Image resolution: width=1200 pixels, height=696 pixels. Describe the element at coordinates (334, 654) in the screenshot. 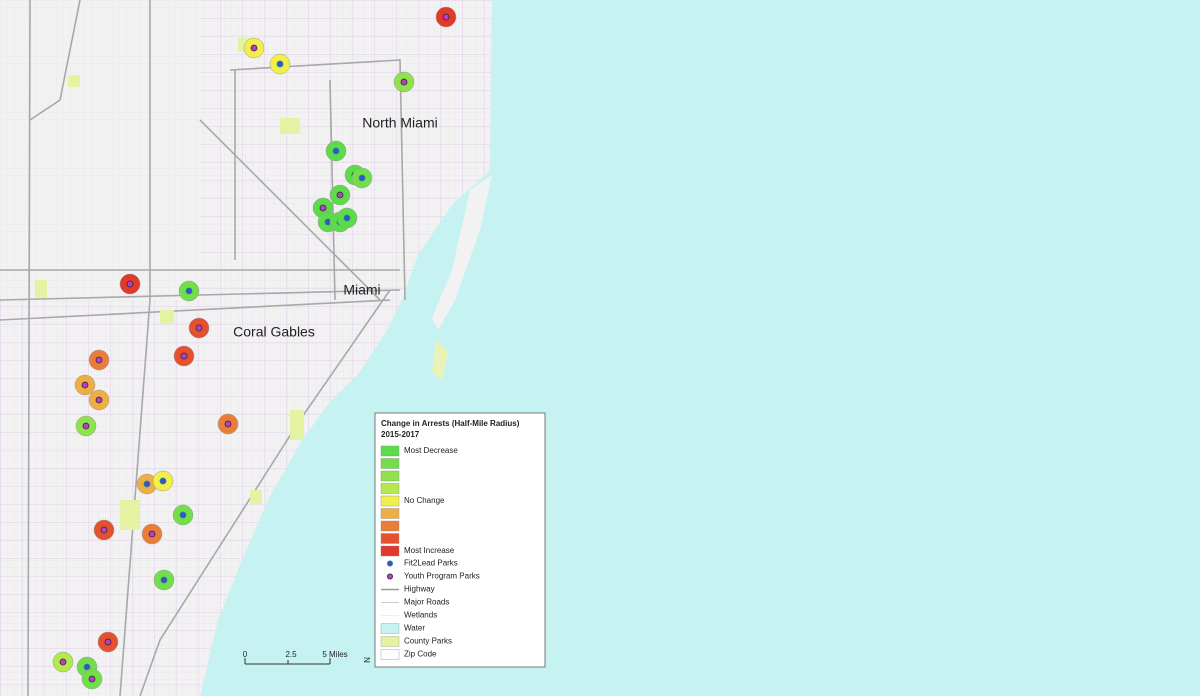

I see `scale-label: 5 Miles` at that location.